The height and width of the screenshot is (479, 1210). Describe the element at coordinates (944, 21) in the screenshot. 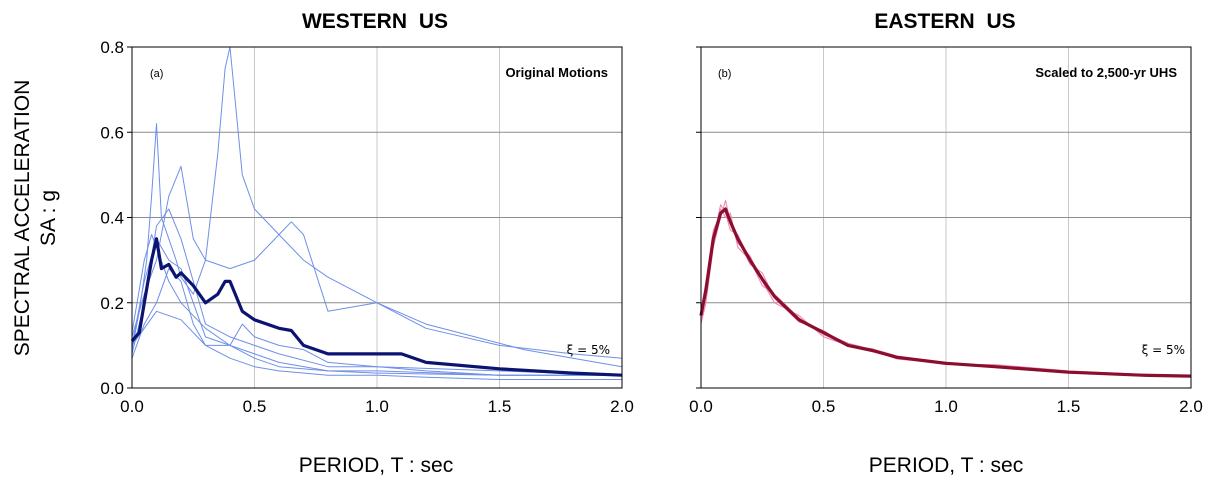

I see `panel-title: EASTERN US` at that location.